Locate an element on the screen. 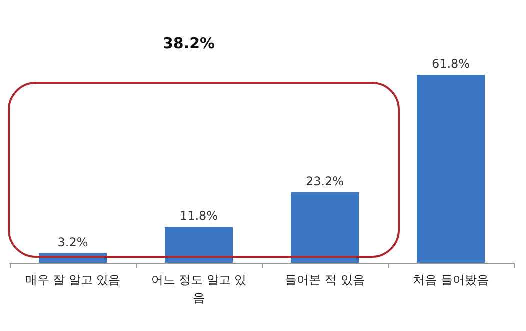 The width and height of the screenshot is (526, 331). data-label: 23.2% is located at coordinates (325, 181).